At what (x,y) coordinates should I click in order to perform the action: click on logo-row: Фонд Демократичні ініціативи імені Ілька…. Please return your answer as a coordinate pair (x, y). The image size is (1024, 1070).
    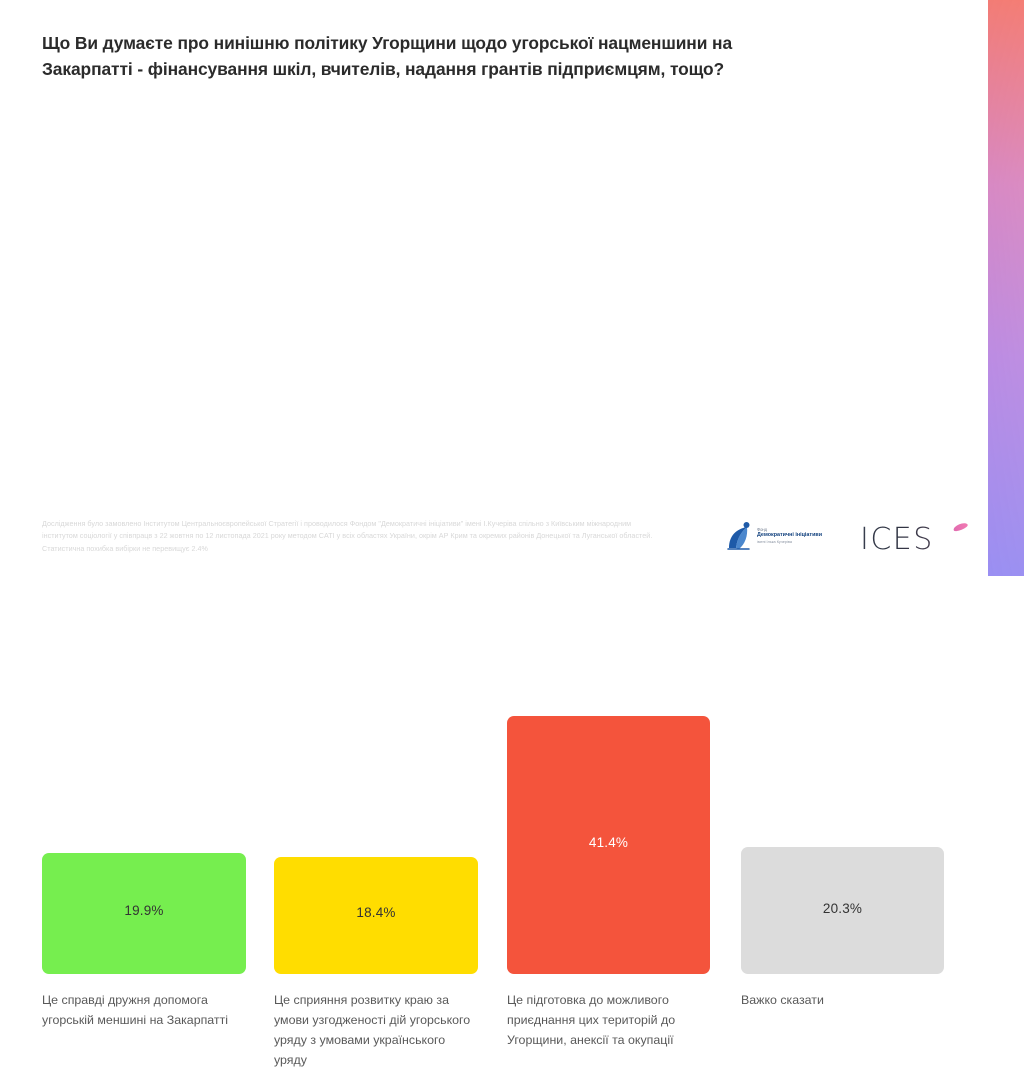
    Looking at the image, I should click on (851, 539).